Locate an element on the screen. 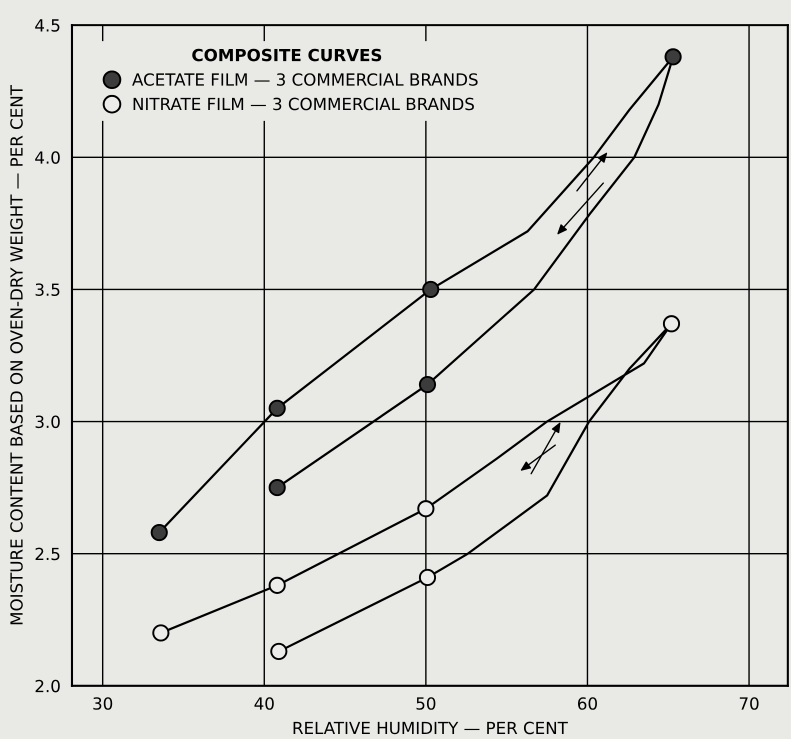  x-tick-label: 70 is located at coordinates (749, 703).